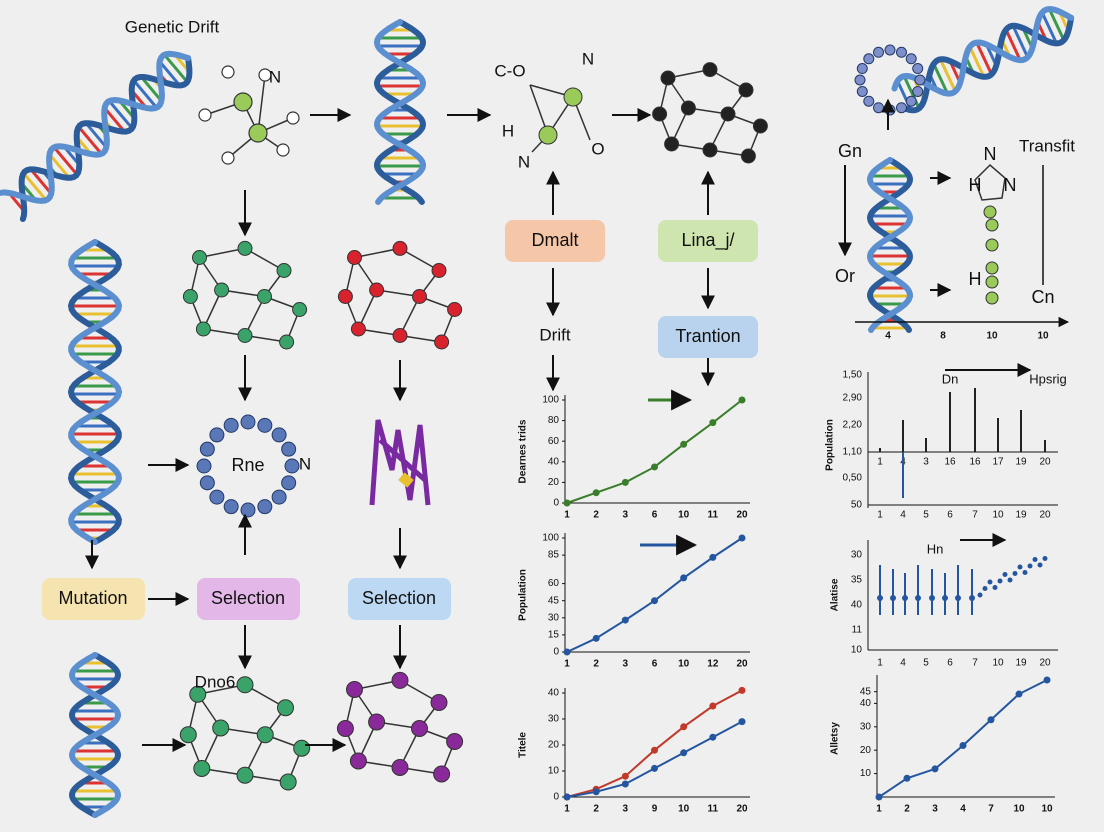 Image resolution: width=1104 pixels, height=832 pixels. I want to click on box-label: Selection, so click(399, 598).